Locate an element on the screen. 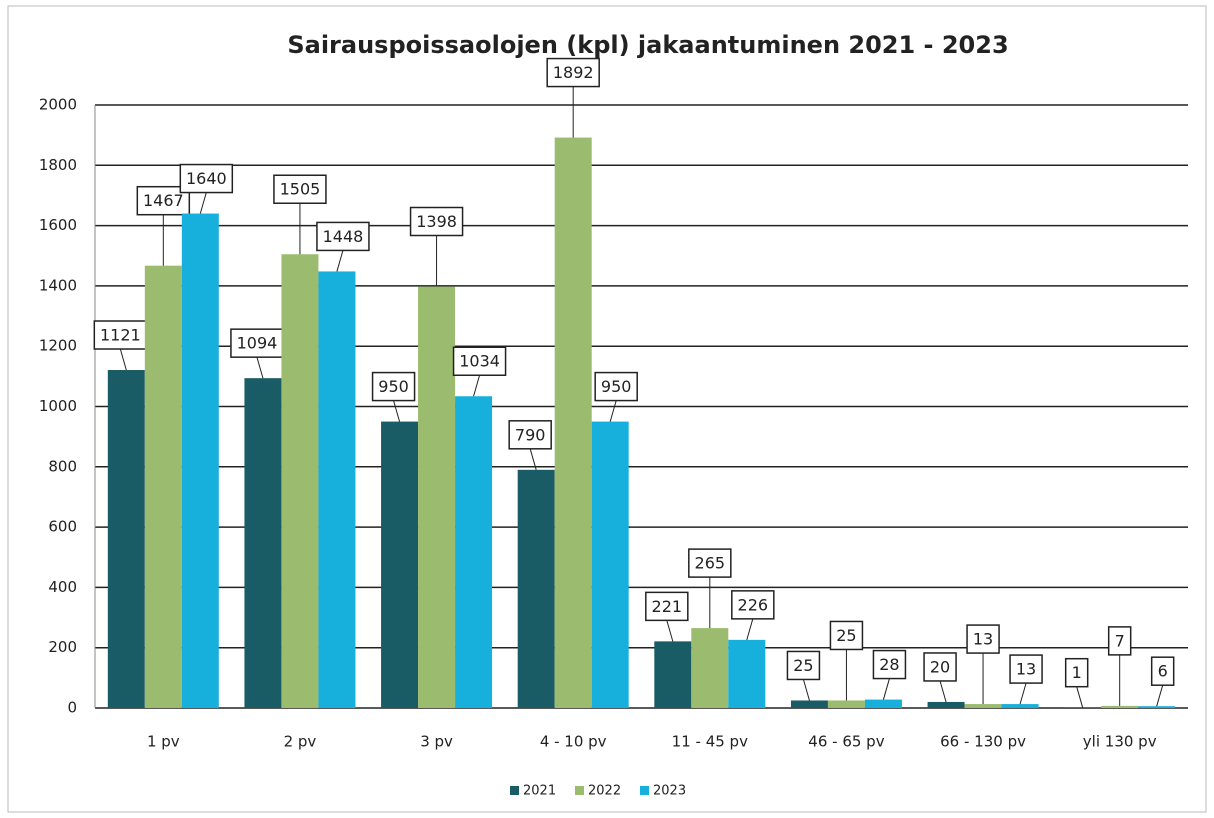 Image resolution: width=1214 pixels, height=818 pixels. x-tick-label: 3 pv is located at coordinates (436, 742).